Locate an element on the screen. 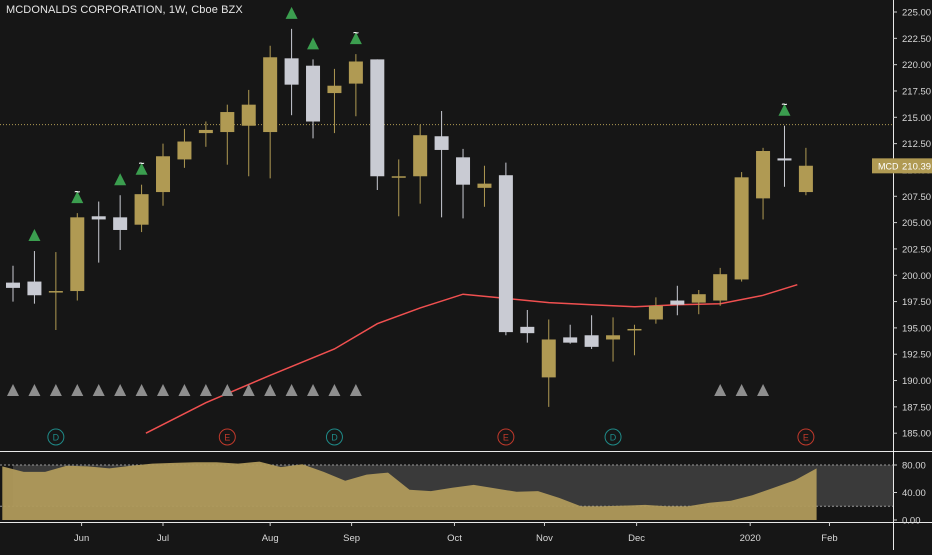 This screenshot has height=555, width=932. price-tick-label: 202.50 is located at coordinates (916, 249).